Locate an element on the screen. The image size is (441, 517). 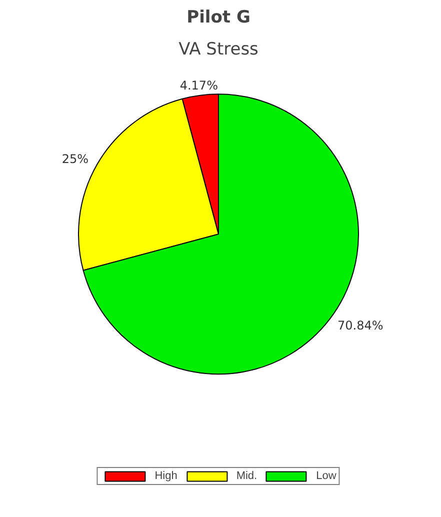
chart-subtitle: VA Stress is located at coordinates (218, 50).